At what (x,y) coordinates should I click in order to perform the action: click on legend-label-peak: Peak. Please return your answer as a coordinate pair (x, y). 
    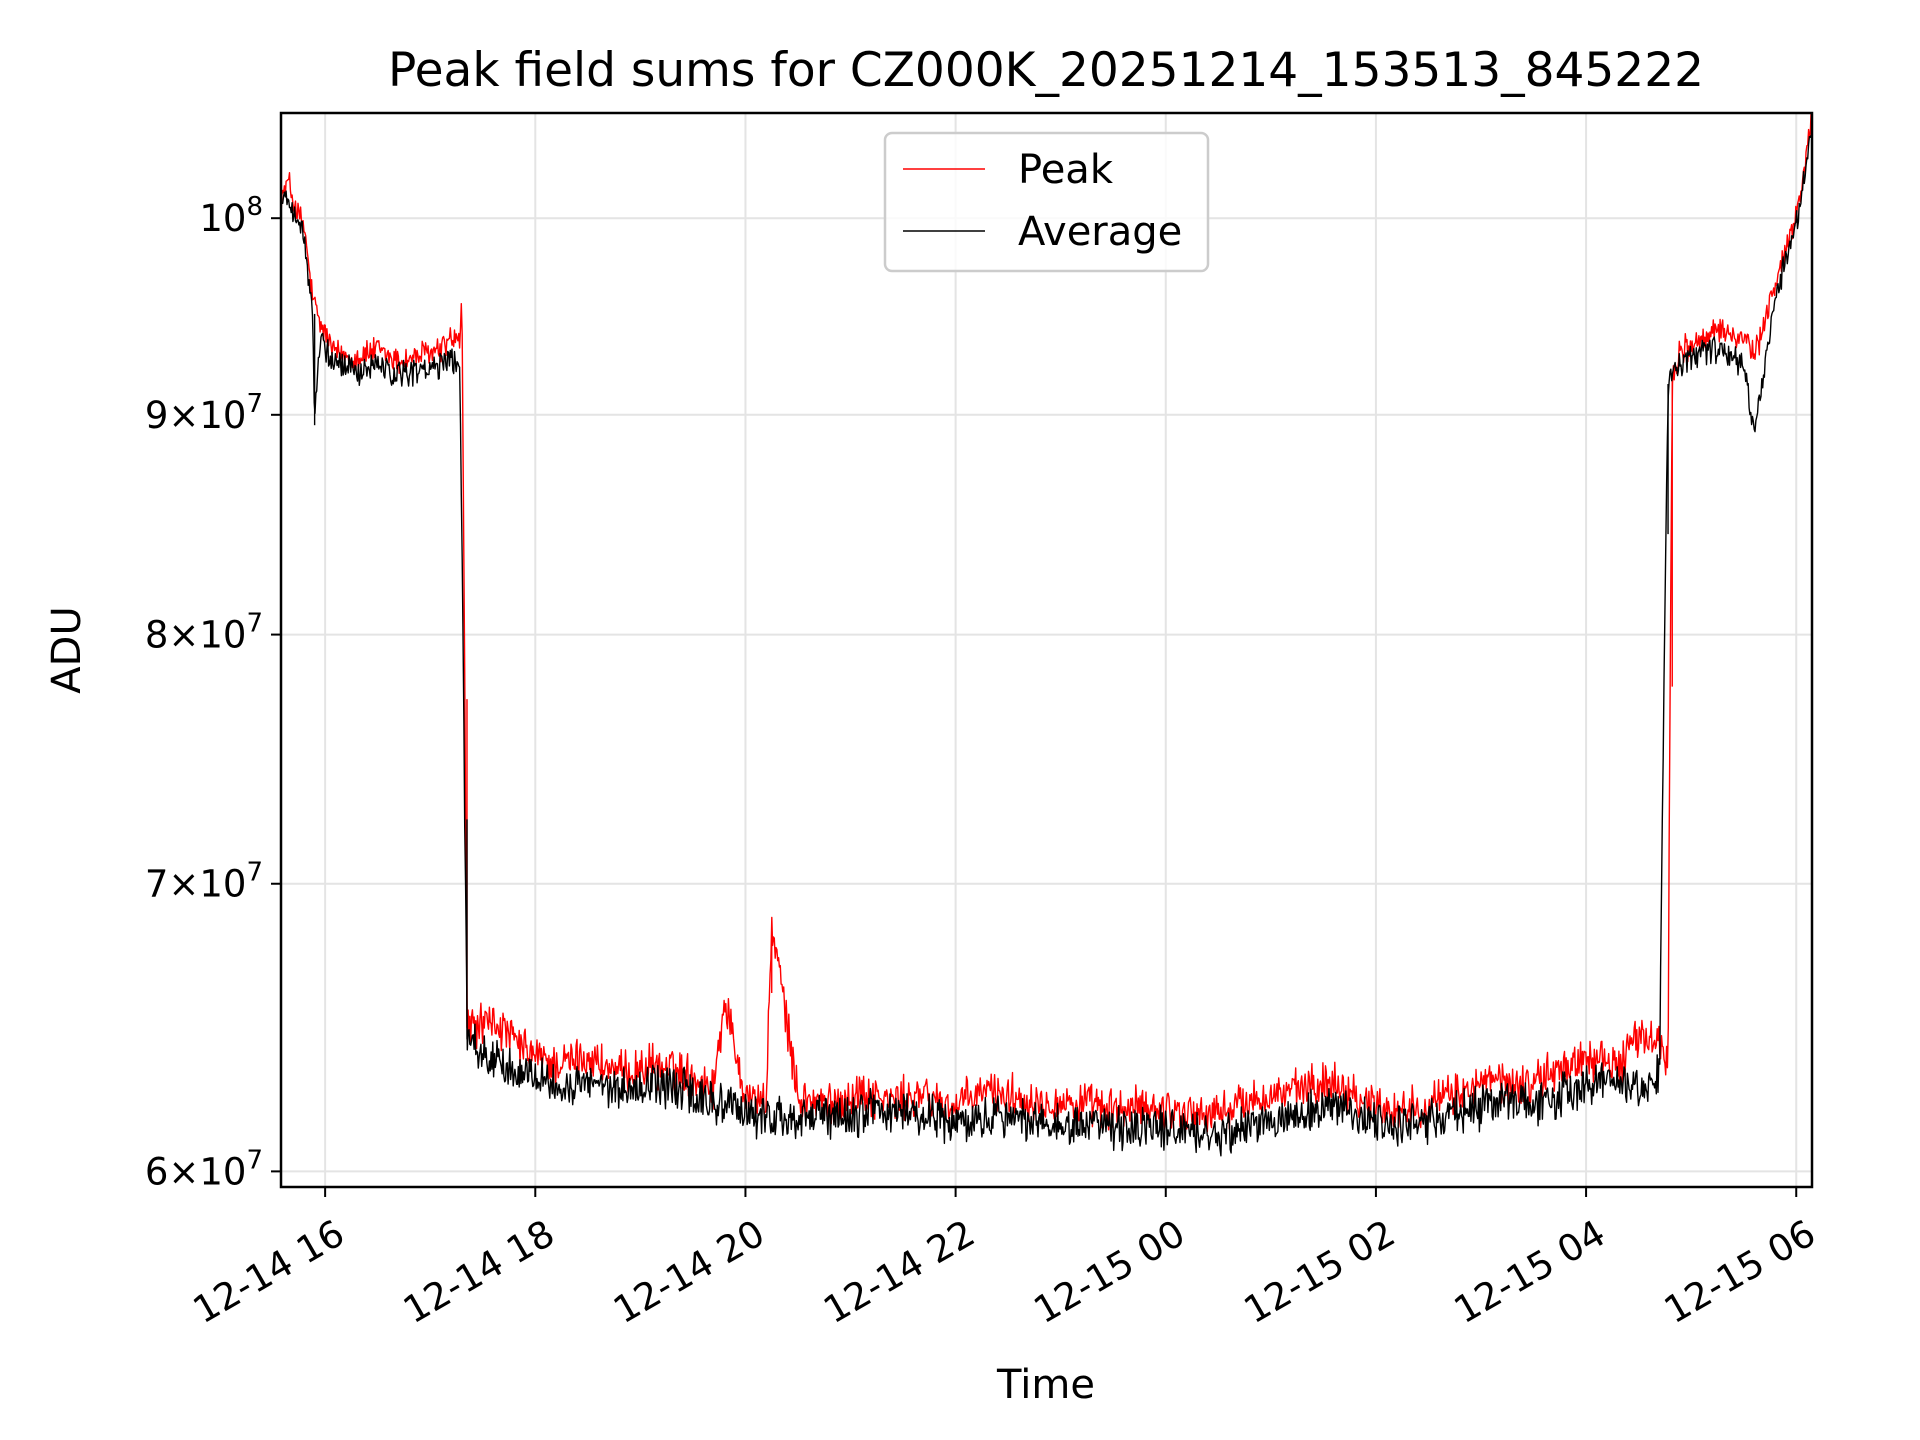
    Looking at the image, I should click on (1066, 170).